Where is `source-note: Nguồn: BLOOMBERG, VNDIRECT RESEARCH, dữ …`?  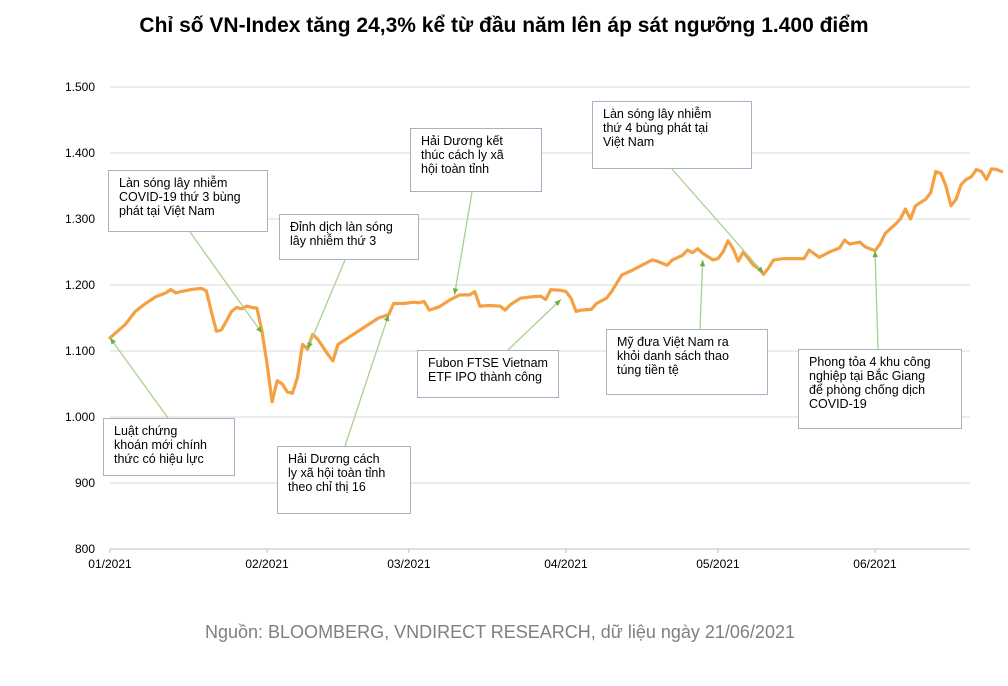
source-note: Nguồn: BLOOMBERG, VNDIRECT RESEARCH, dữ … is located at coordinates (500, 632).